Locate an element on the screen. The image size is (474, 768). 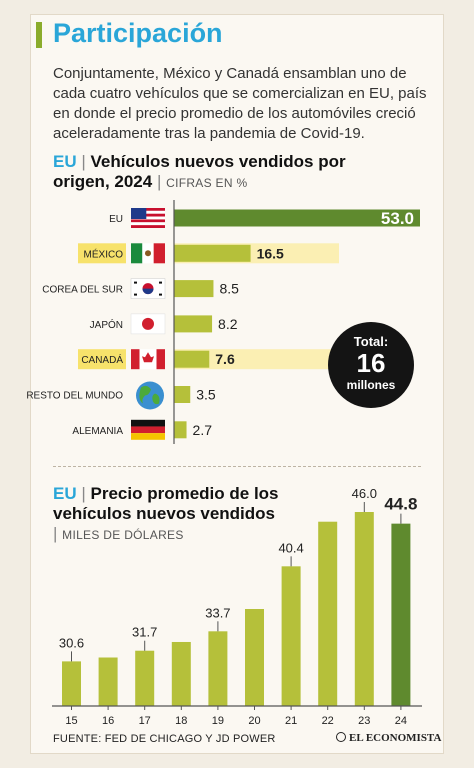
canada-flag-icon is located at coordinates (148, 359).